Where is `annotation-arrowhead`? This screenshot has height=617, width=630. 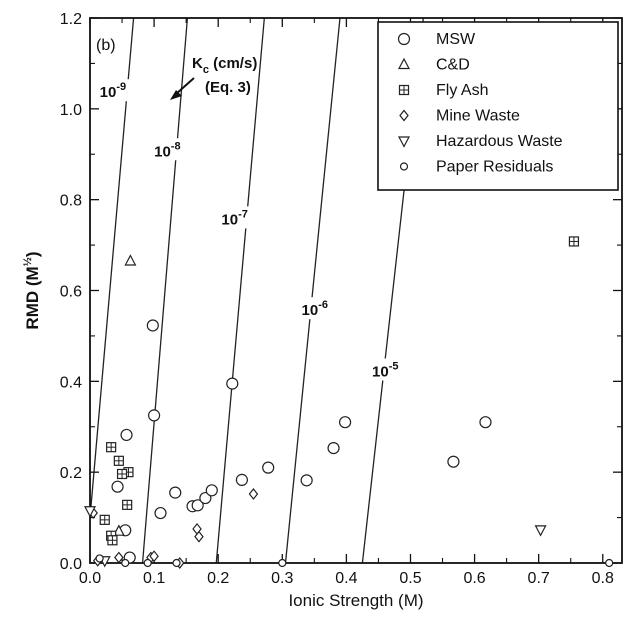
annotation-arrowhead is located at coordinates (176, 95).